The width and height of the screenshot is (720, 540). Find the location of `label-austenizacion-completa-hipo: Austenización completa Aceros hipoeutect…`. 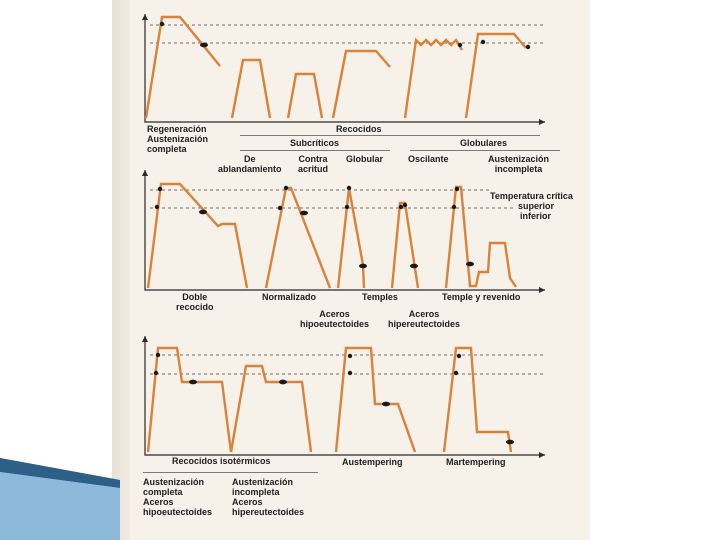

label-austenizacion-completa-hipo: Austenización completa Aceros hipoeutect… is located at coordinates (178, 497).